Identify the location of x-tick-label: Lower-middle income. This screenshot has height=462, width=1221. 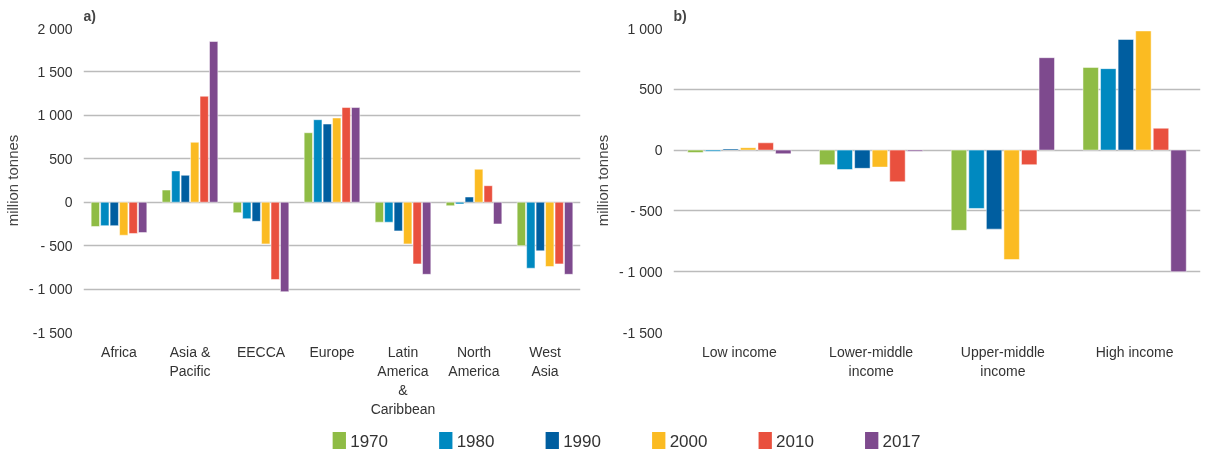
(871, 361).